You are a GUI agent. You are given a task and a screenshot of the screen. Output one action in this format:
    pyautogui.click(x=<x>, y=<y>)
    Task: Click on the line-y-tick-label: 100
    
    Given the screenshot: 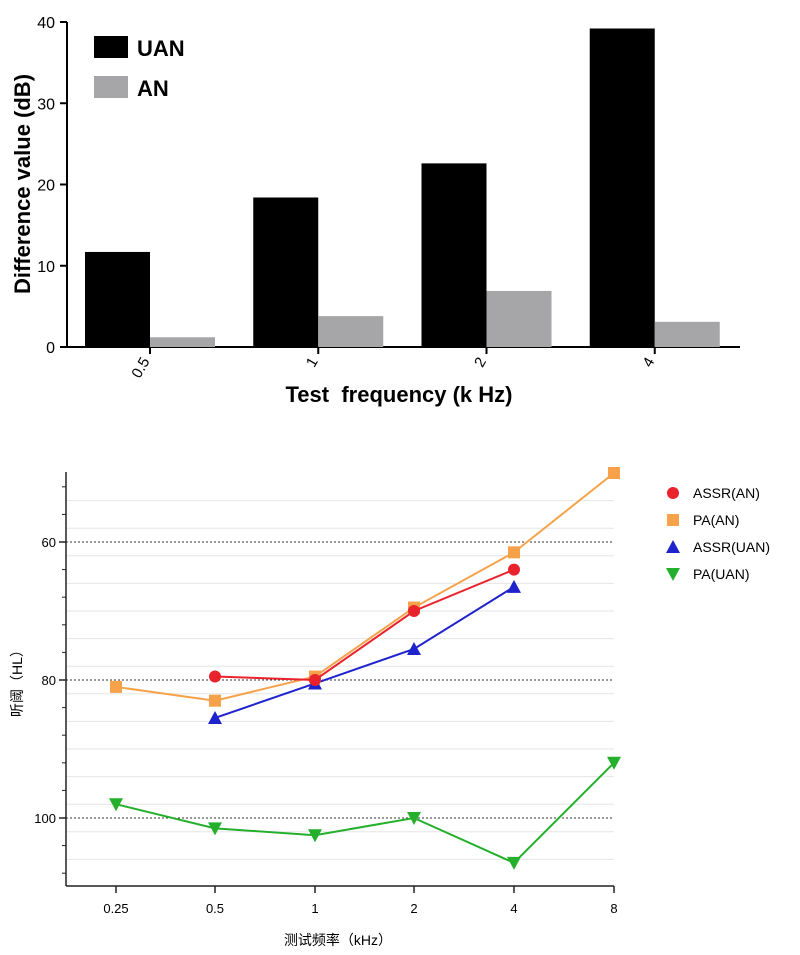 What is the action you would take?
    pyautogui.click(x=45, y=818)
    